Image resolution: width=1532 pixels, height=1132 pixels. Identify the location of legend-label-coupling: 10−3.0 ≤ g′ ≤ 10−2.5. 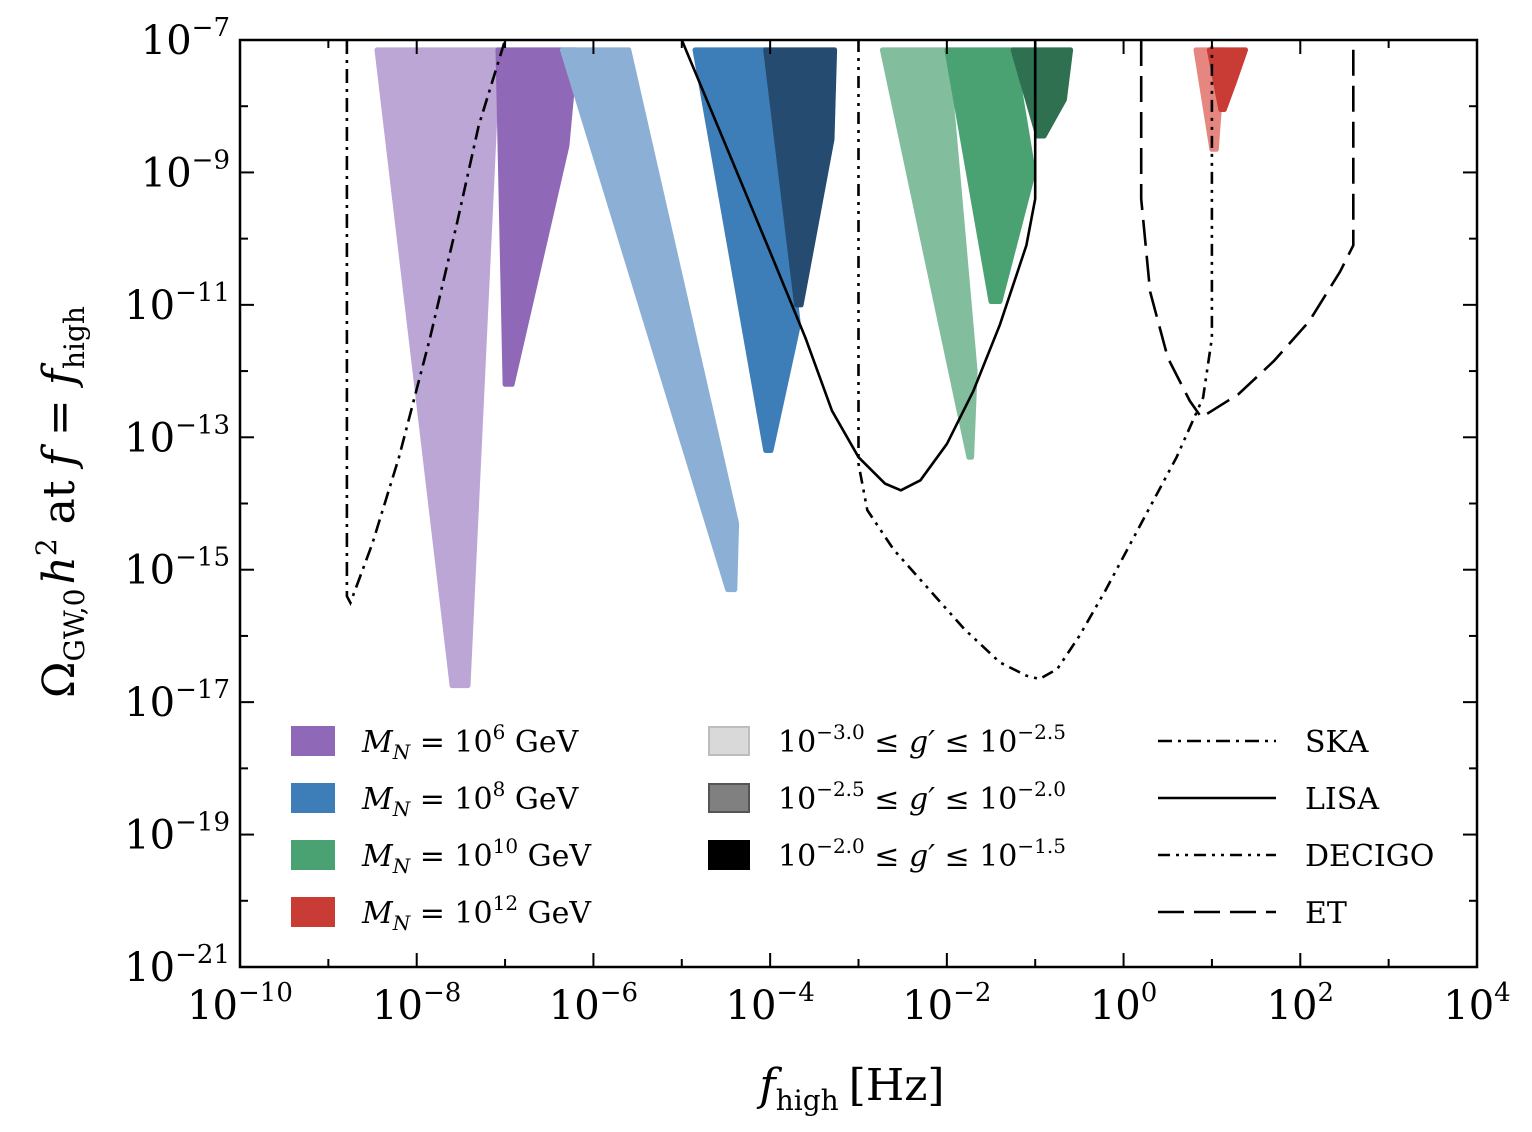
(922, 740).